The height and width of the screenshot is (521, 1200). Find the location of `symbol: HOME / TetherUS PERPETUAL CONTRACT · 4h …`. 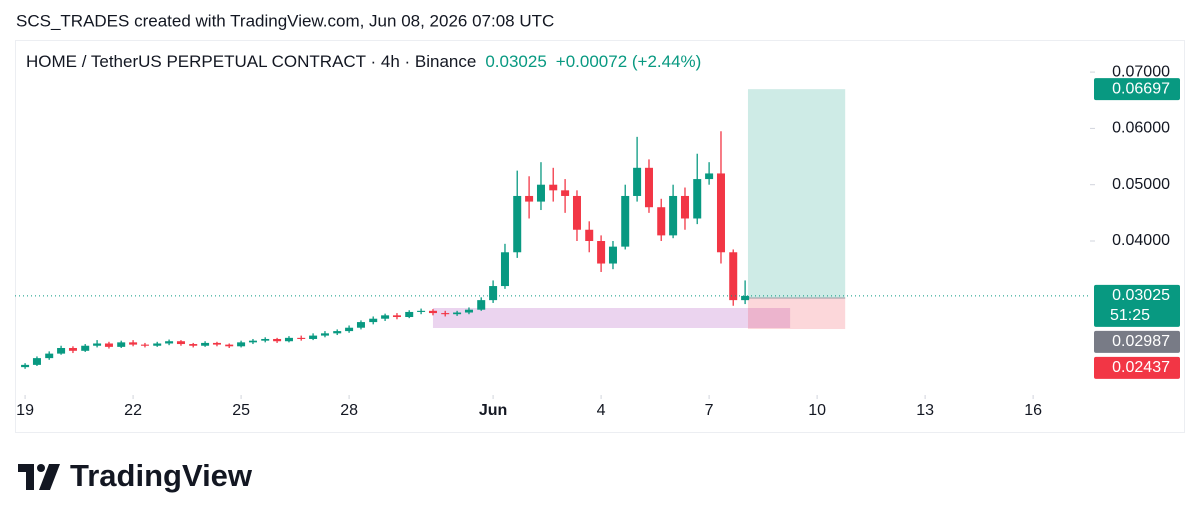

symbol: HOME / TetherUS PERPETUAL CONTRACT · 4h … is located at coordinates (251, 61).